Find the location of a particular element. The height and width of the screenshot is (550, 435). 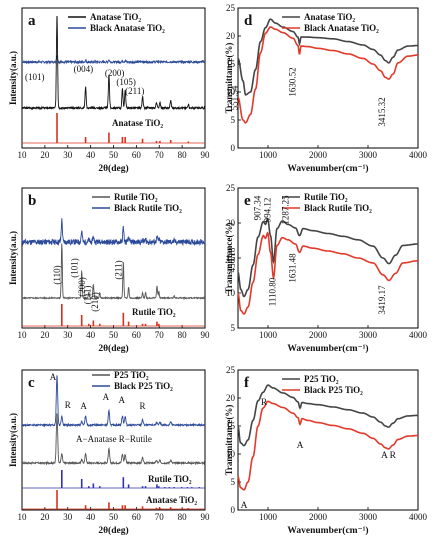

peak-annotation: 994.12 is located at coordinates (268, 210).